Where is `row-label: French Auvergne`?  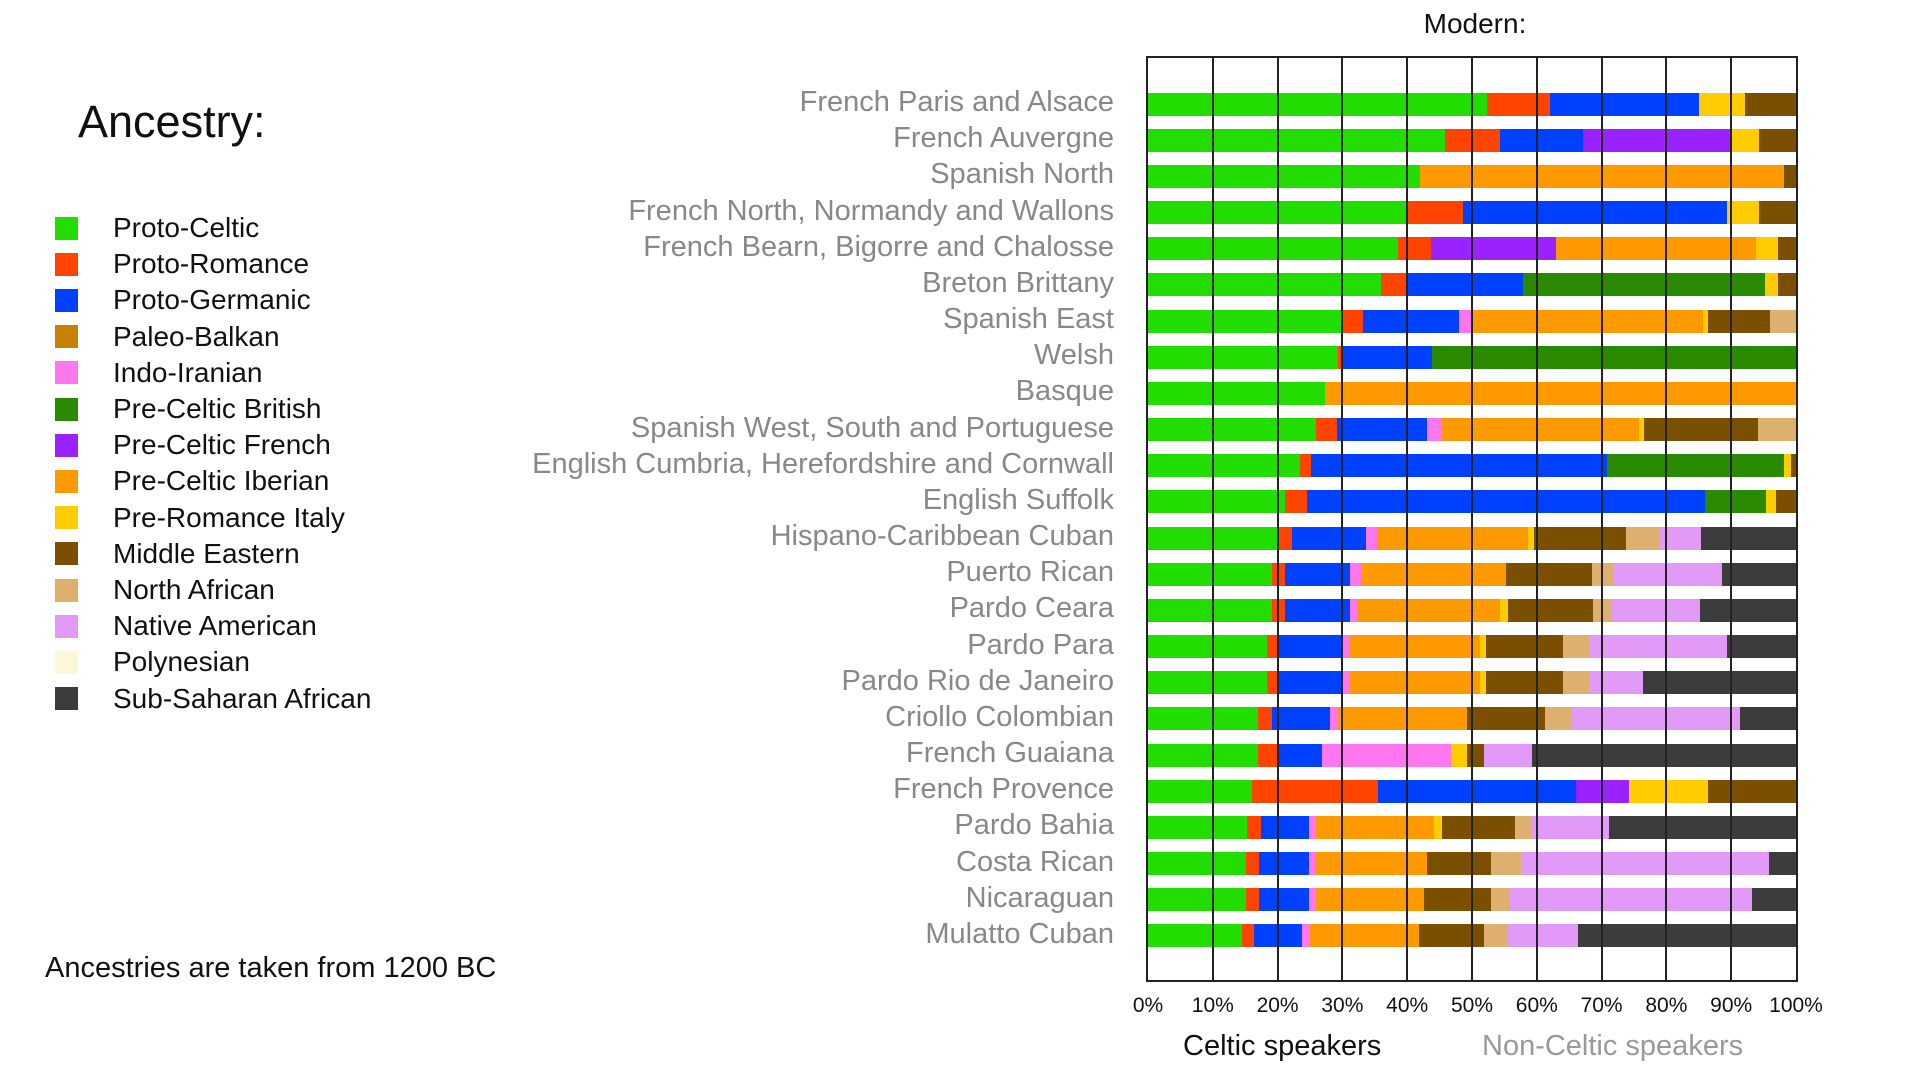 row-label: French Auvergne is located at coordinates (1003, 138).